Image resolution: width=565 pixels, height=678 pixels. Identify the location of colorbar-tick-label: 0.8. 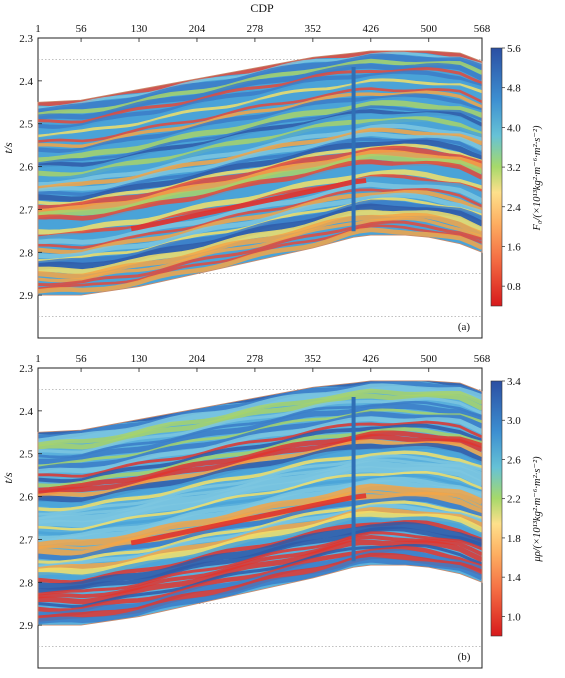
(514, 287).